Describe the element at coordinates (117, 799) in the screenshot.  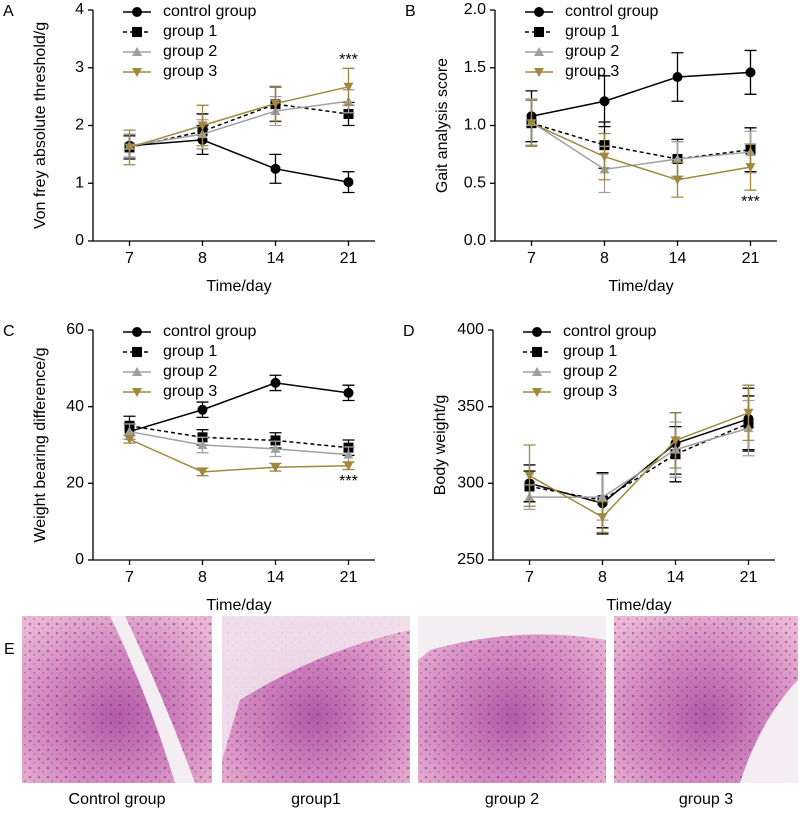
I see `image-caption: Control group` at that location.